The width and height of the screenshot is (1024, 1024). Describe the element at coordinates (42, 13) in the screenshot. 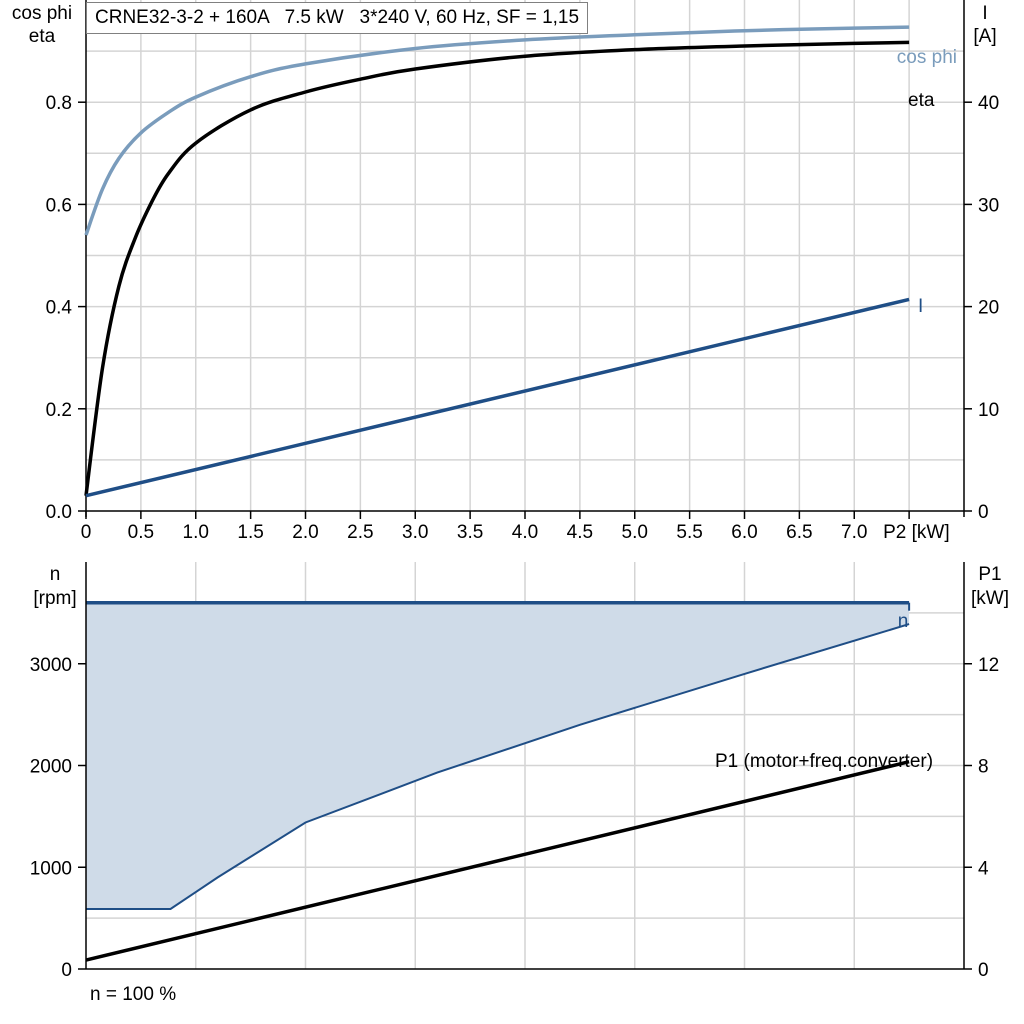

I see `y-axis-title-left: cos phi` at that location.